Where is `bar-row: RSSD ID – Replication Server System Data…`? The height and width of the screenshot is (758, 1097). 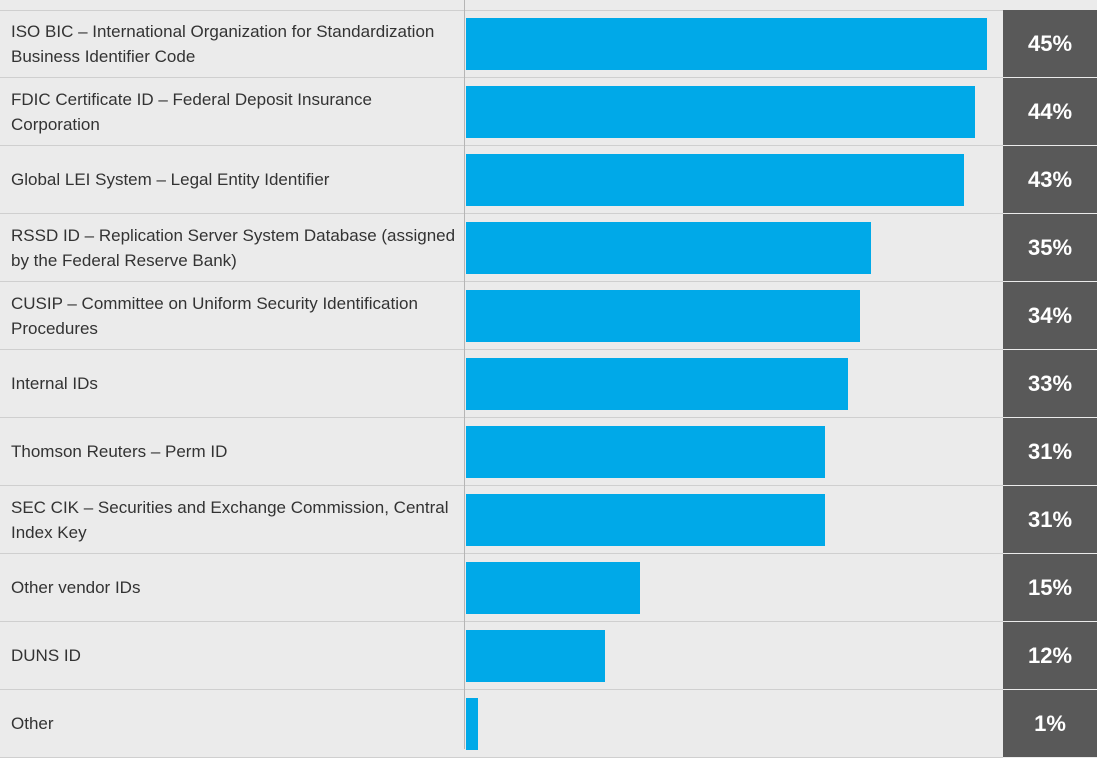
bar-row: RSSD ID – Replication Server System Data… is located at coordinates (548, 248).